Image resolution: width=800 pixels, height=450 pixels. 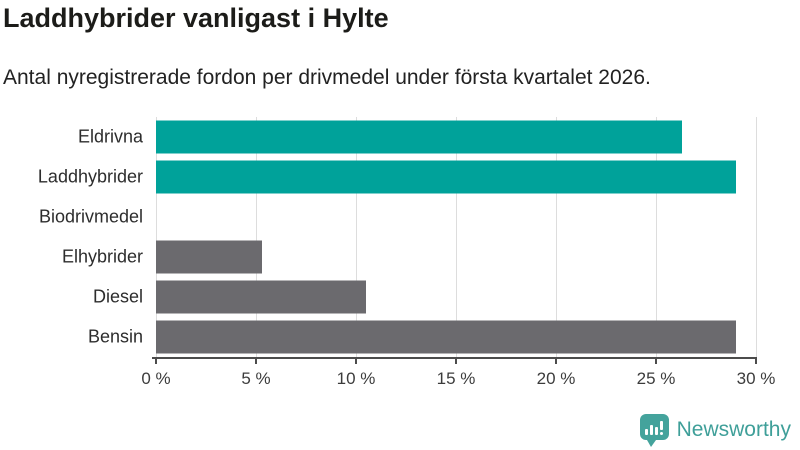 I want to click on category-label: Biodrivmedel, so click(x=90, y=216).